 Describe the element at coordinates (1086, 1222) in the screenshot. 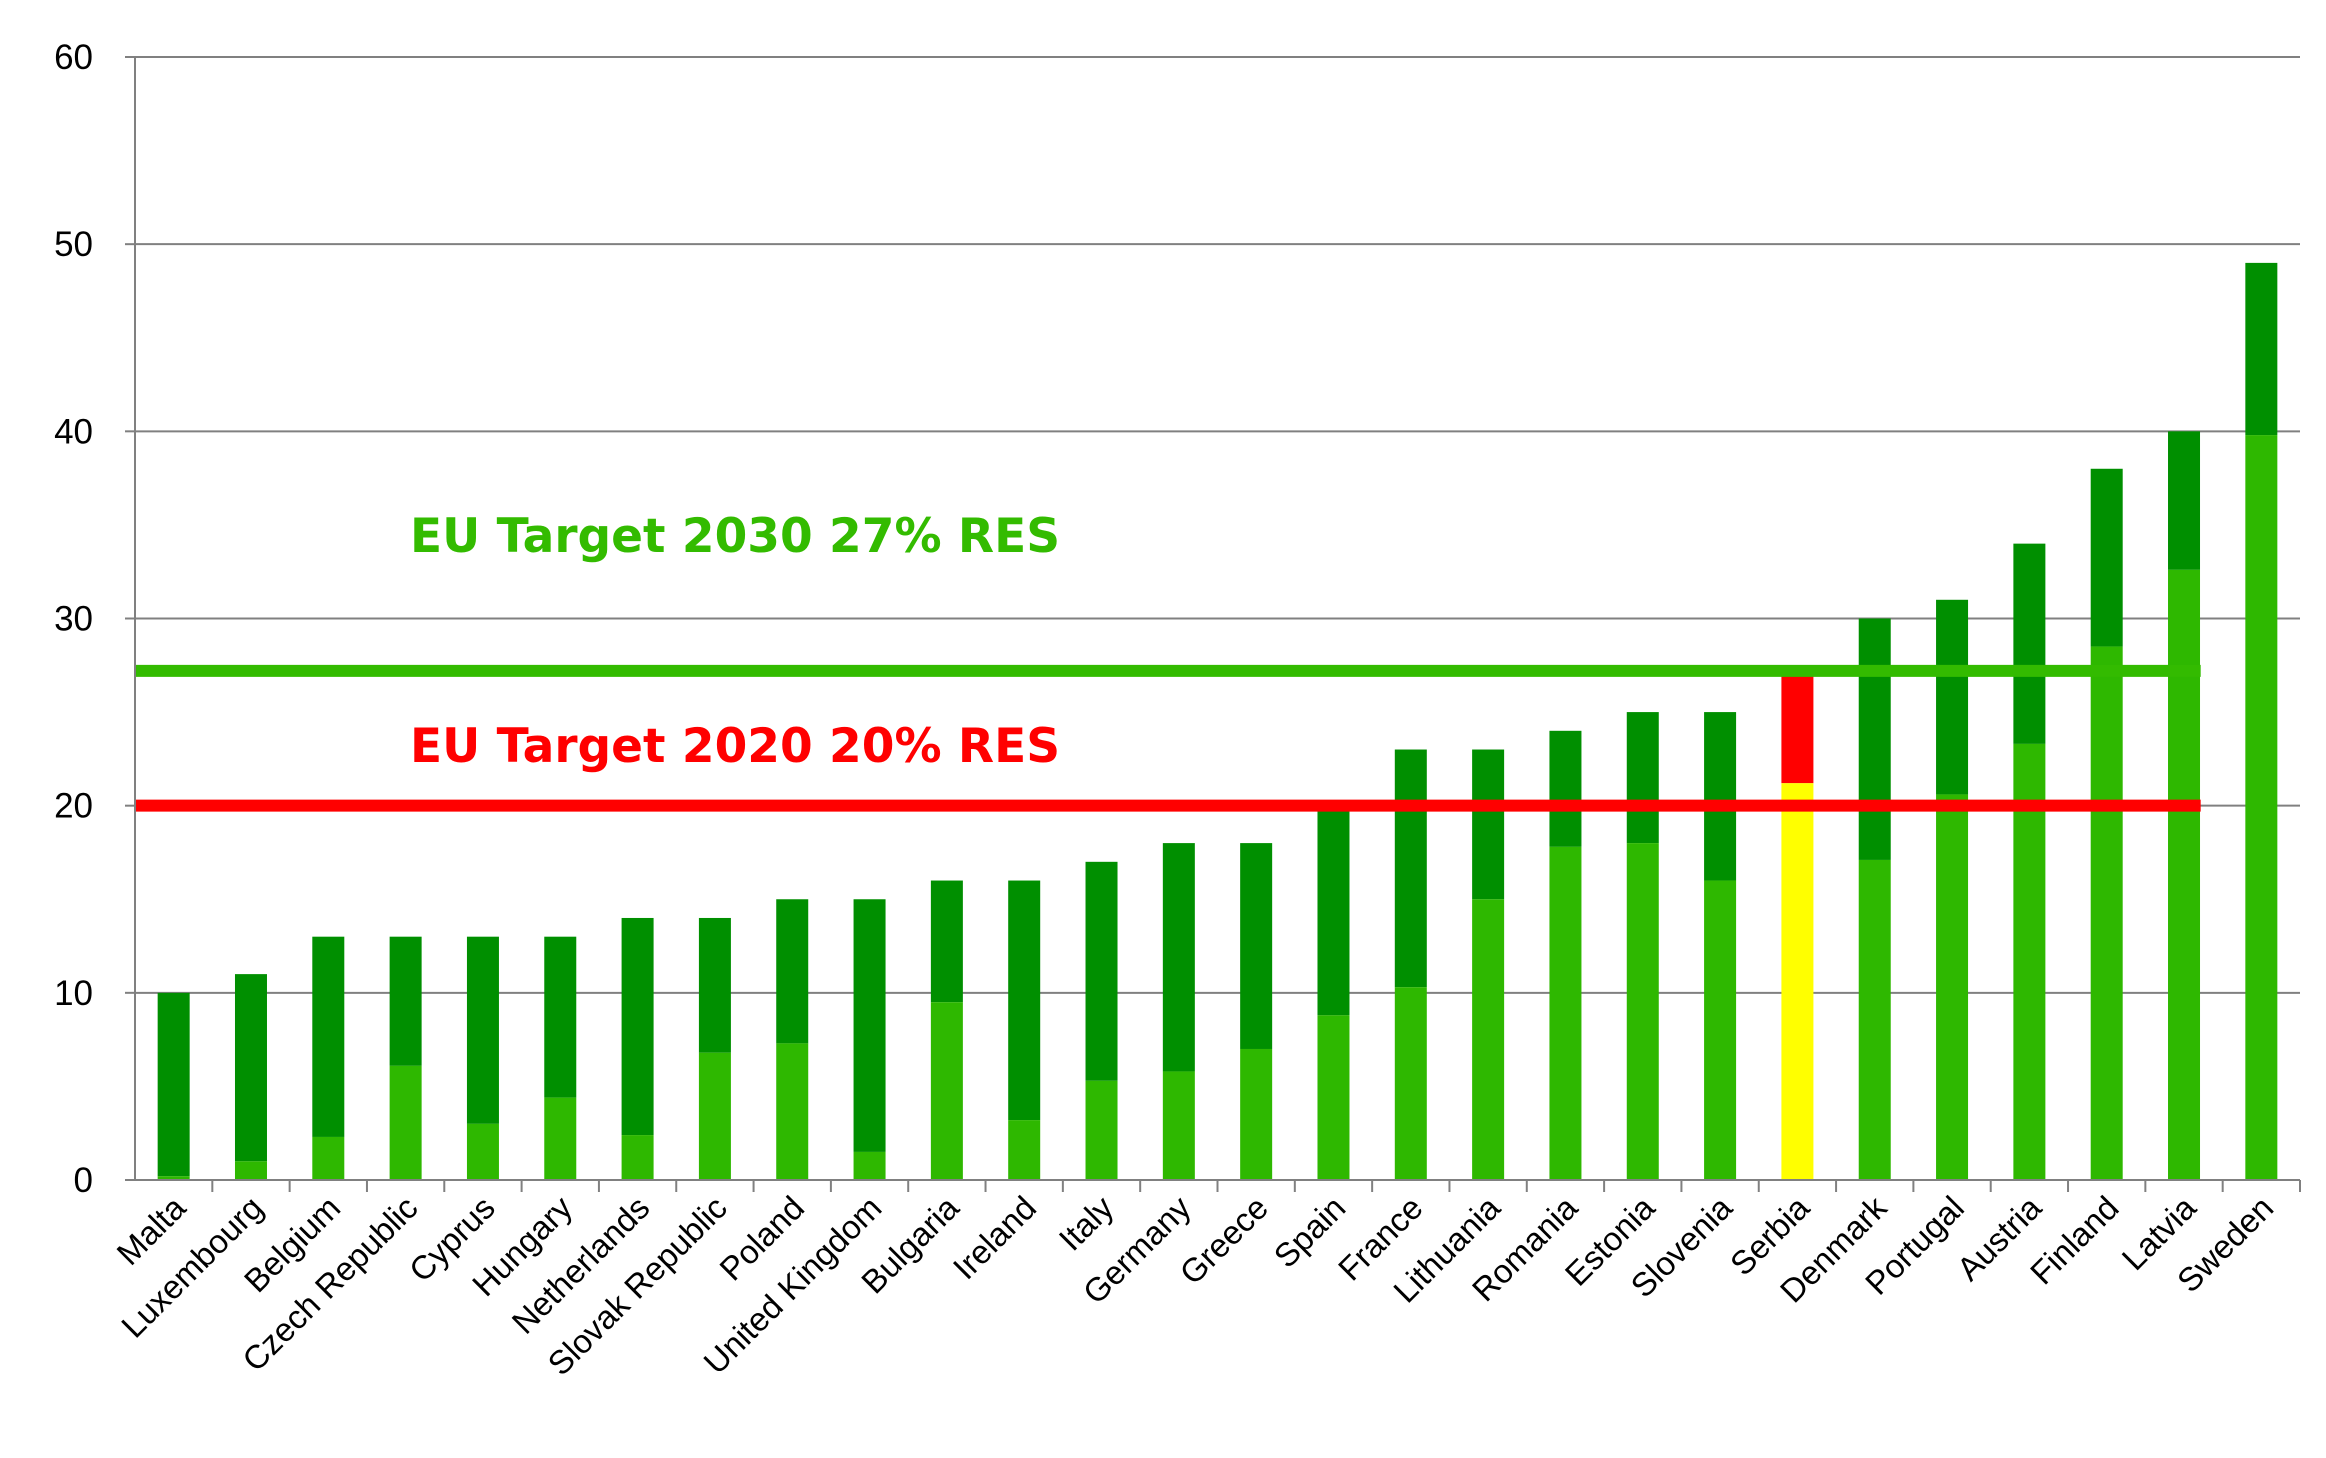

I see `x-category-label: Italy` at that location.